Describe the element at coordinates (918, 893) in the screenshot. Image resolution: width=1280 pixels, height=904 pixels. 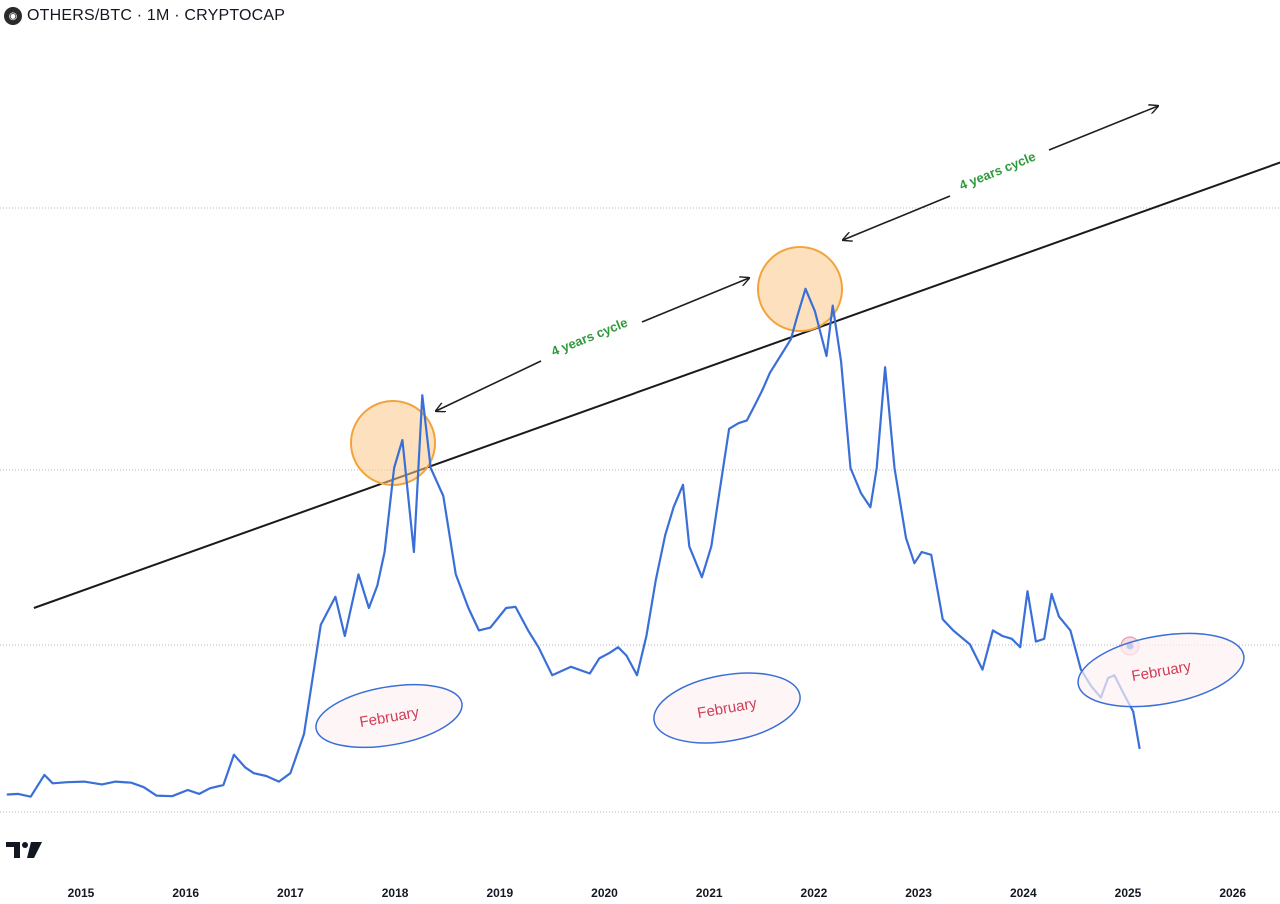
I see `x-tick-label: 2023` at that location.